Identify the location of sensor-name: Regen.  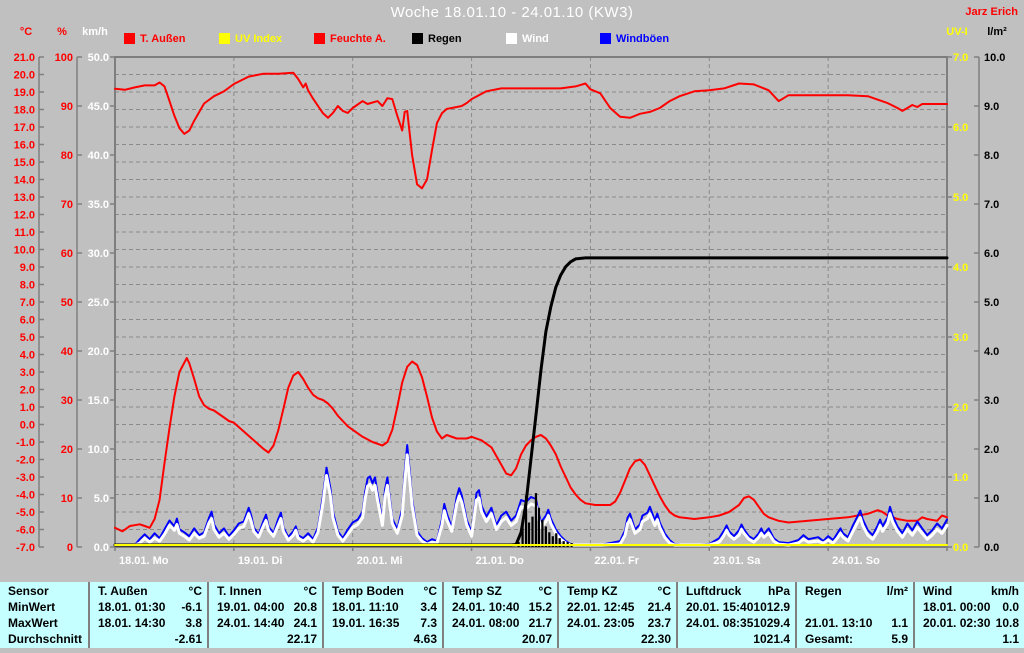
(823, 591).